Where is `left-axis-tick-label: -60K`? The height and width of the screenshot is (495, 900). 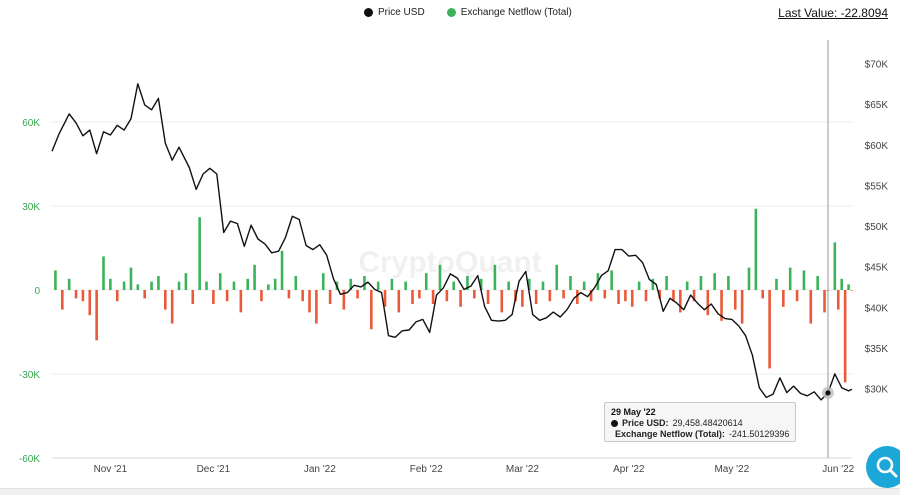
left-axis-tick-label: -60K is located at coordinates (29, 459).